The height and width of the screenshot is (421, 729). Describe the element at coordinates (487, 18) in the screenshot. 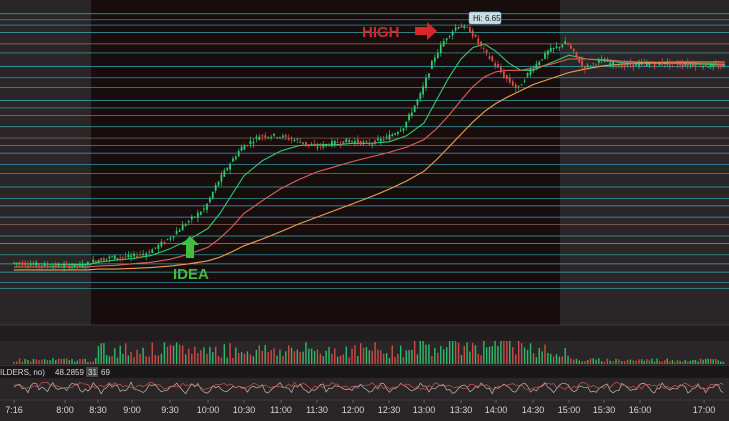

I see `hi-value-label: Hi: 6.65` at that location.